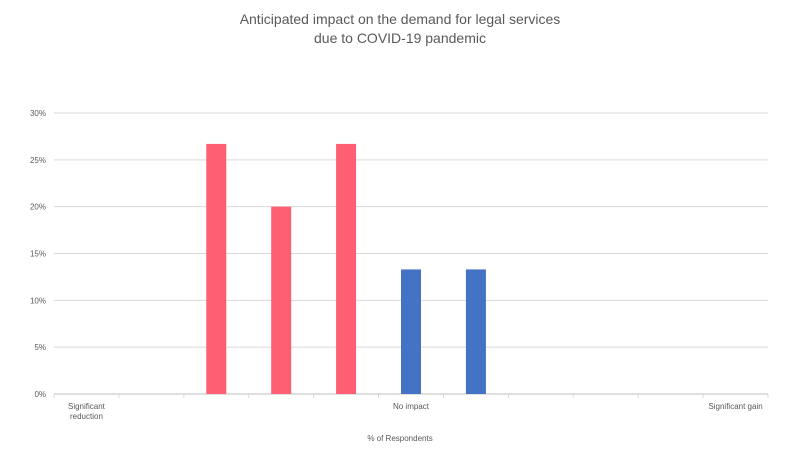  What do you see at coordinates (400, 38) in the screenshot?
I see `chart-title-line-2: due to COVID-19 pandemic` at bounding box center [400, 38].